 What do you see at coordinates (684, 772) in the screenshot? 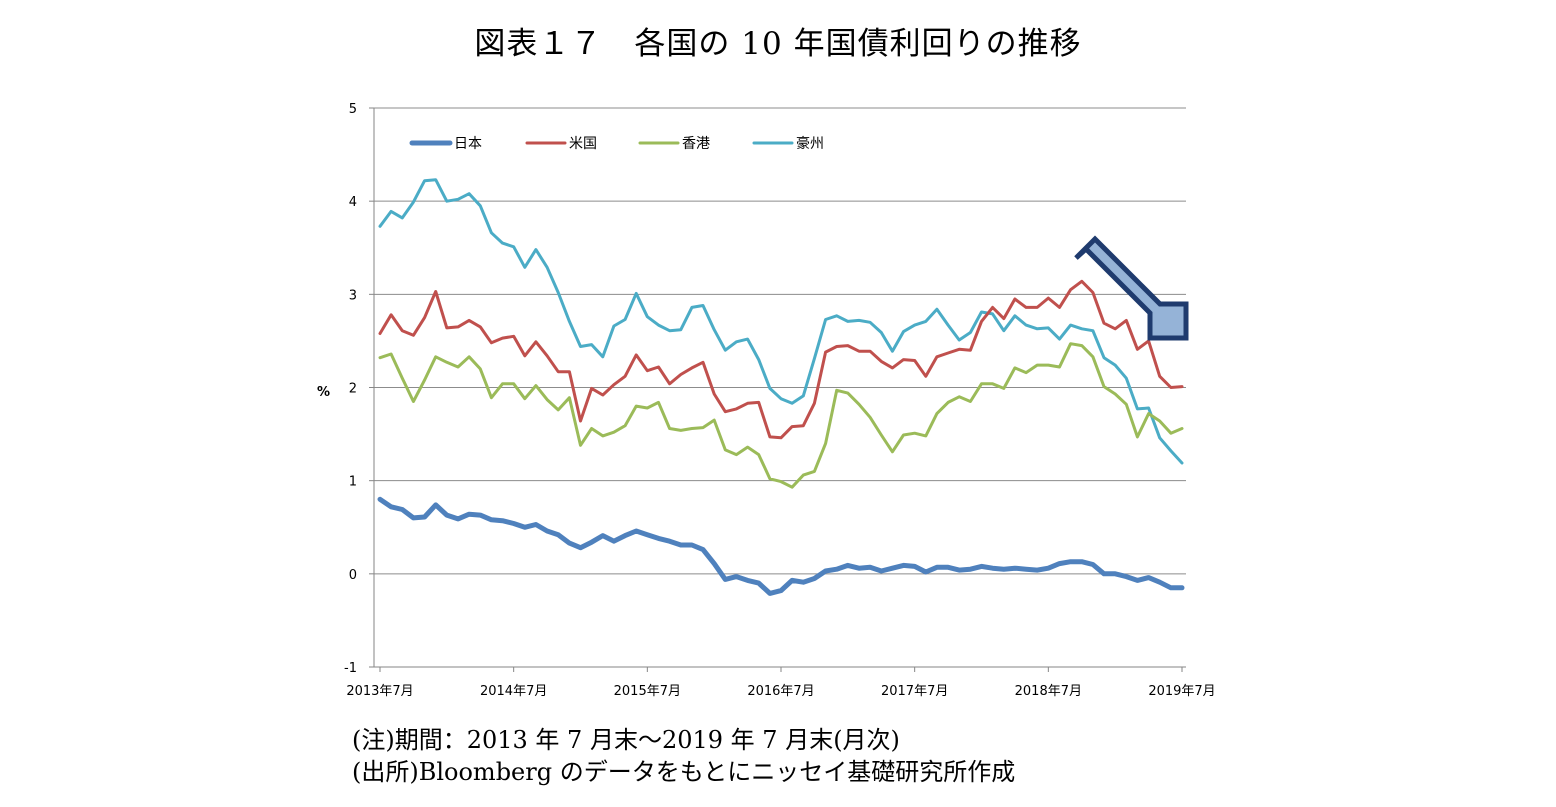
I see `note-source: (出所)Bloomberg のデータをもとにニッセイ基礎研究所作成` at bounding box center [684, 772].